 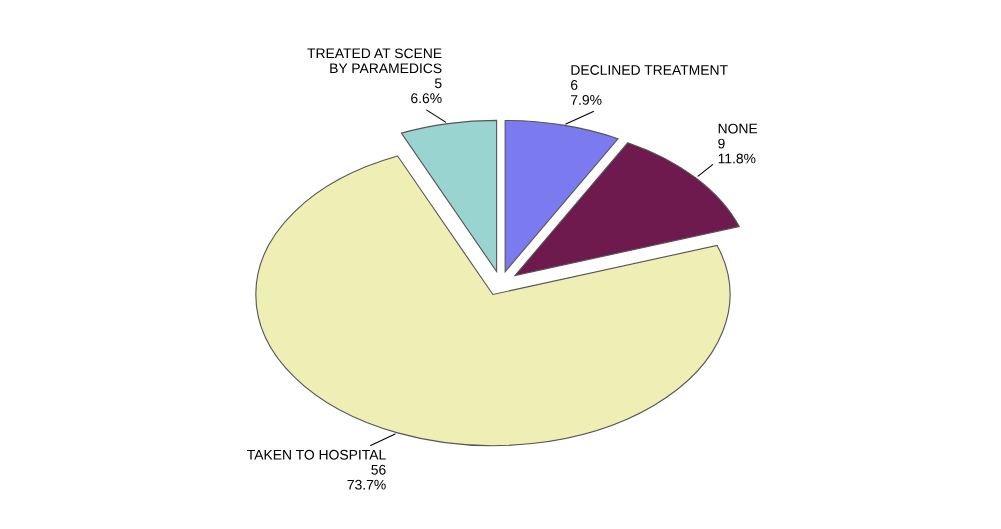 What do you see at coordinates (649, 70) in the screenshot?
I see `slice-label: DECLINED TREATMENT` at bounding box center [649, 70].